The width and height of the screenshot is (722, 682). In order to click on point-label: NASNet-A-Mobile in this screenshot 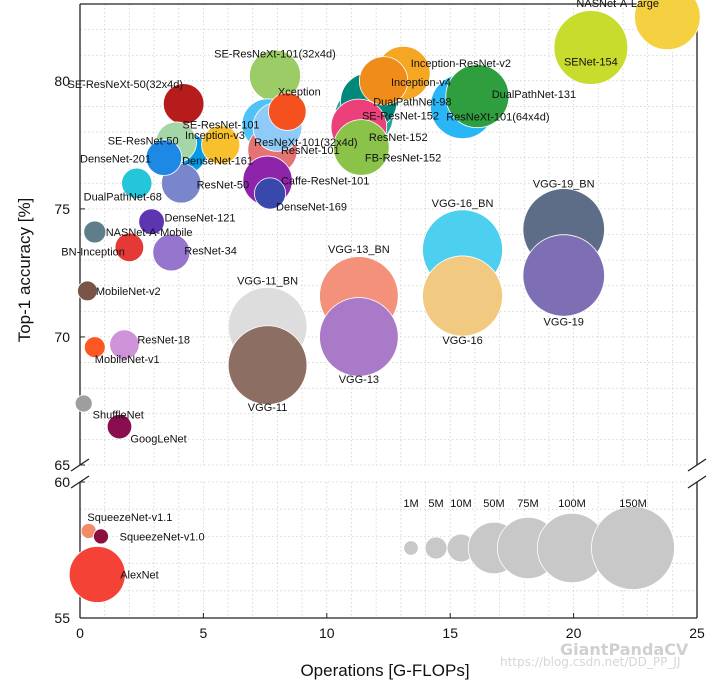, I will do `click(149, 233)`.